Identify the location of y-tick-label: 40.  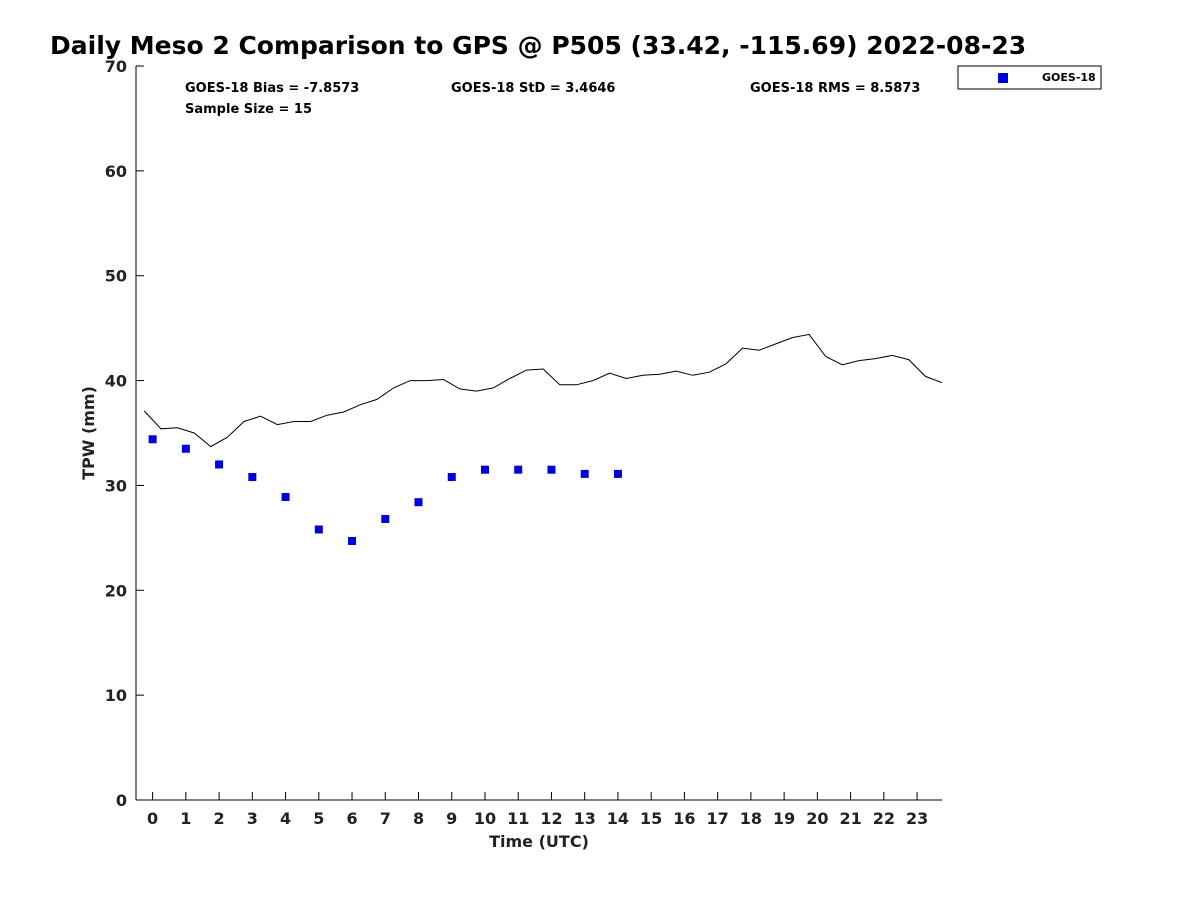
(116, 381).